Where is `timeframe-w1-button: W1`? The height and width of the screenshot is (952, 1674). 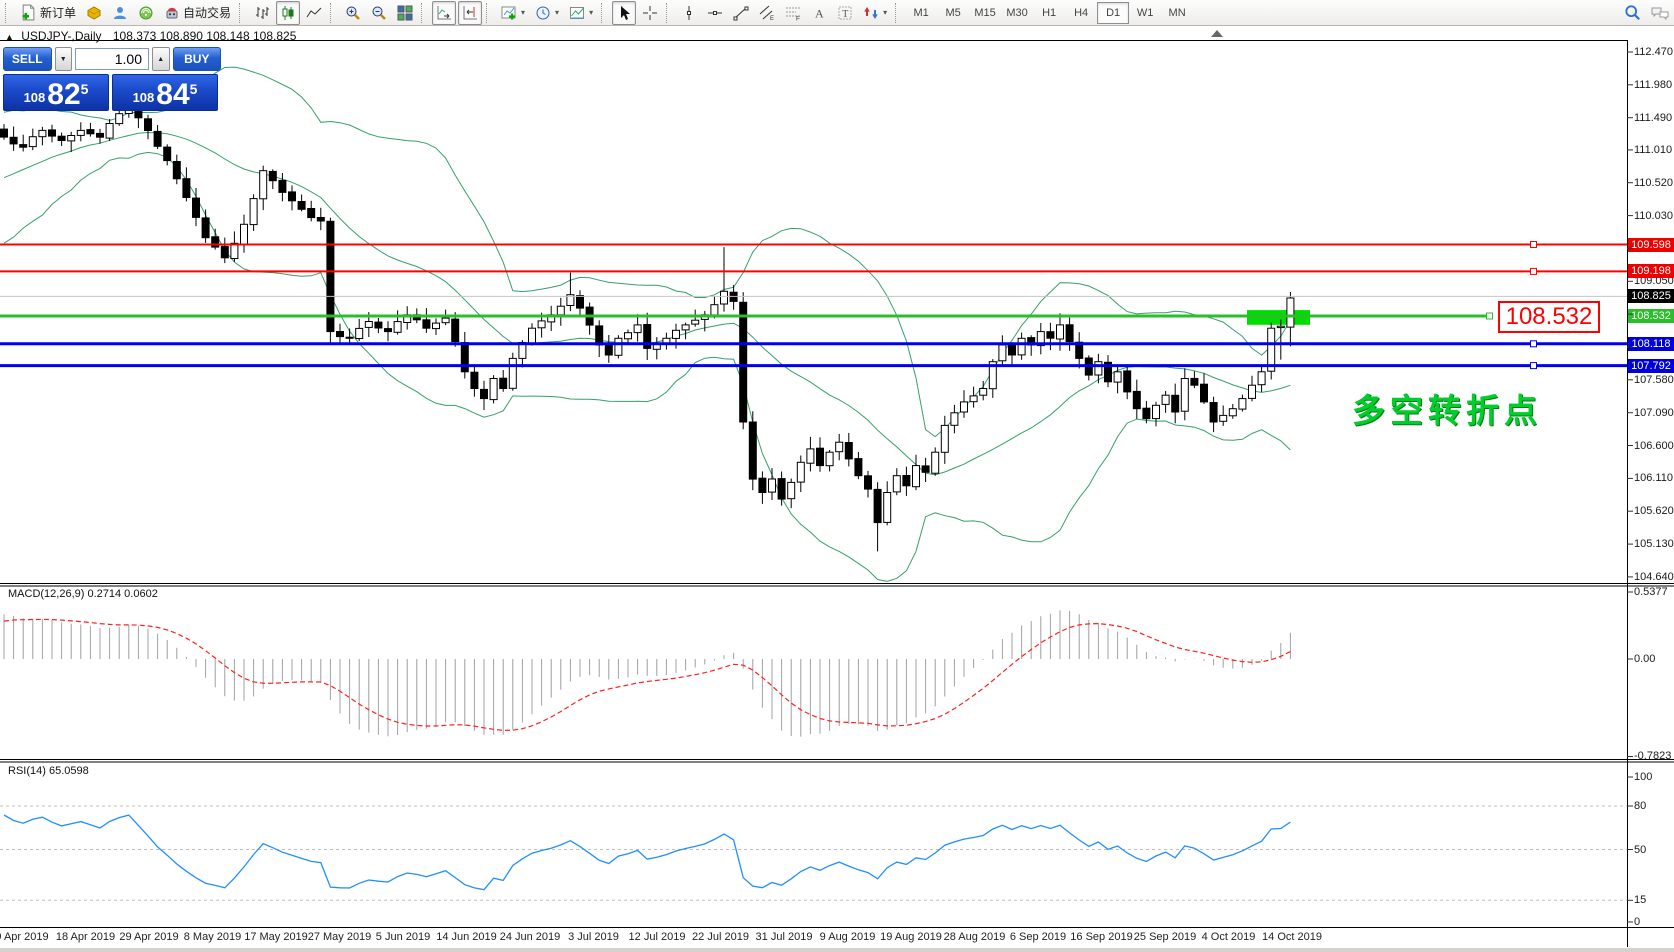
timeframe-w1-button: W1 is located at coordinates (1145, 12).